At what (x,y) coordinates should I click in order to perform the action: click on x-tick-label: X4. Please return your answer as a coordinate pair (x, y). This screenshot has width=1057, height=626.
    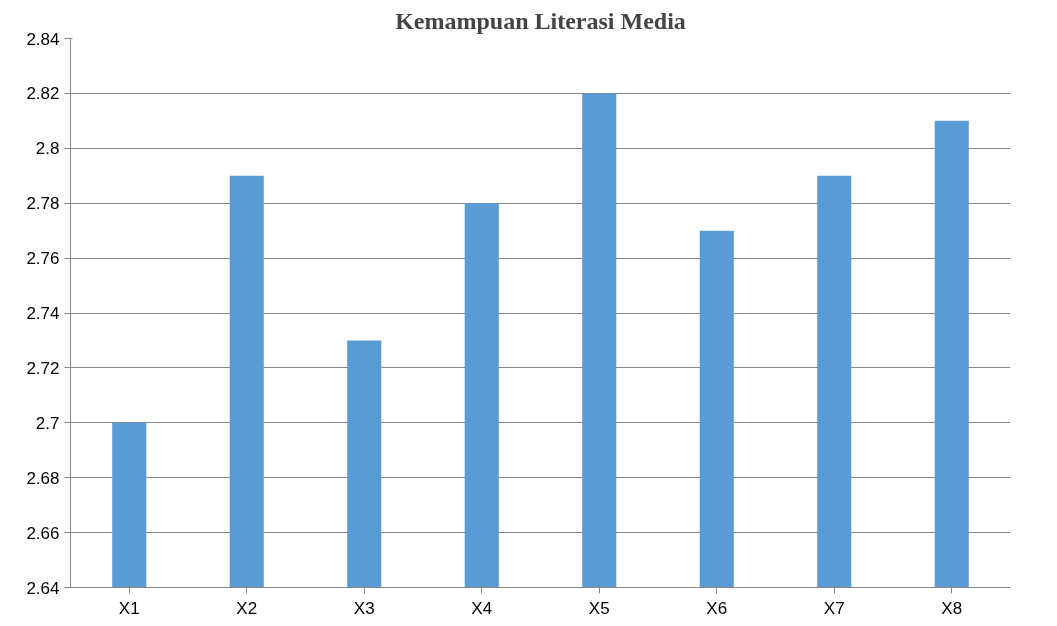
    Looking at the image, I should click on (482, 608).